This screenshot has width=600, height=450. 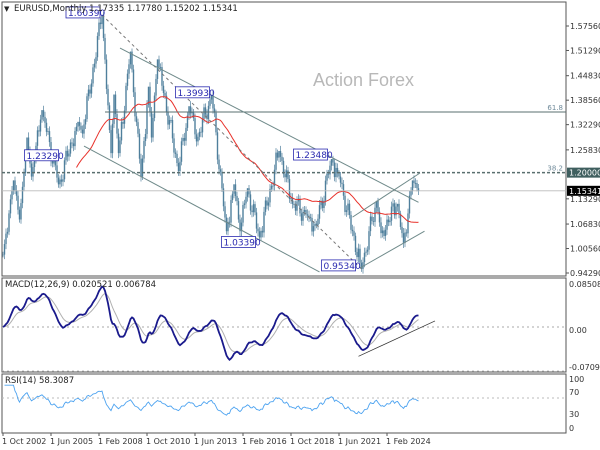 What do you see at coordinates (574, 392) in the screenshot?
I see `rsi-axis-label: 70` at bounding box center [574, 392].